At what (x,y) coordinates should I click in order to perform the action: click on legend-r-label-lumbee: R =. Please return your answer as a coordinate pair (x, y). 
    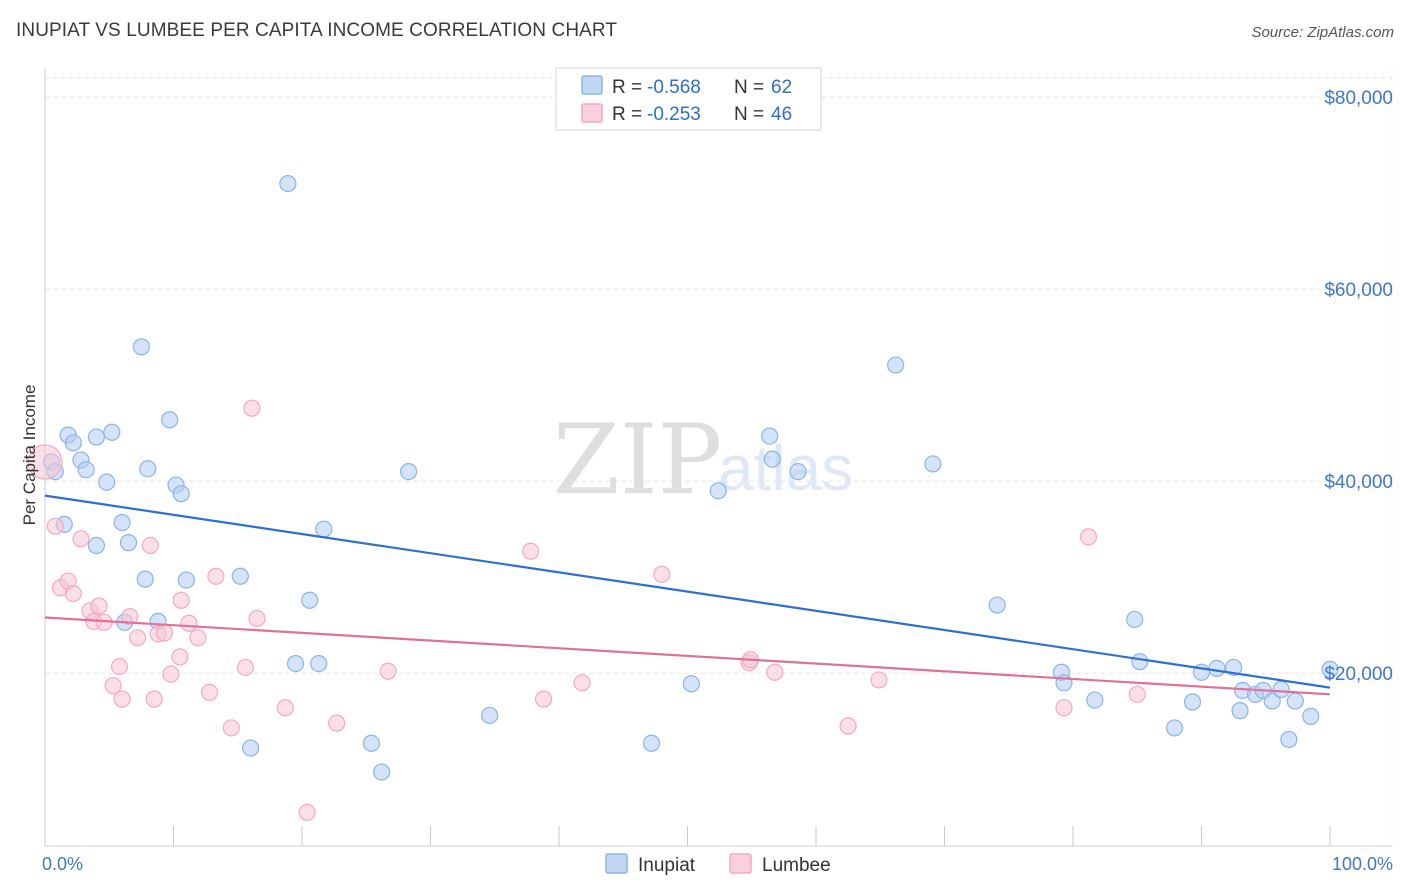
    Looking at the image, I should click on (627, 114).